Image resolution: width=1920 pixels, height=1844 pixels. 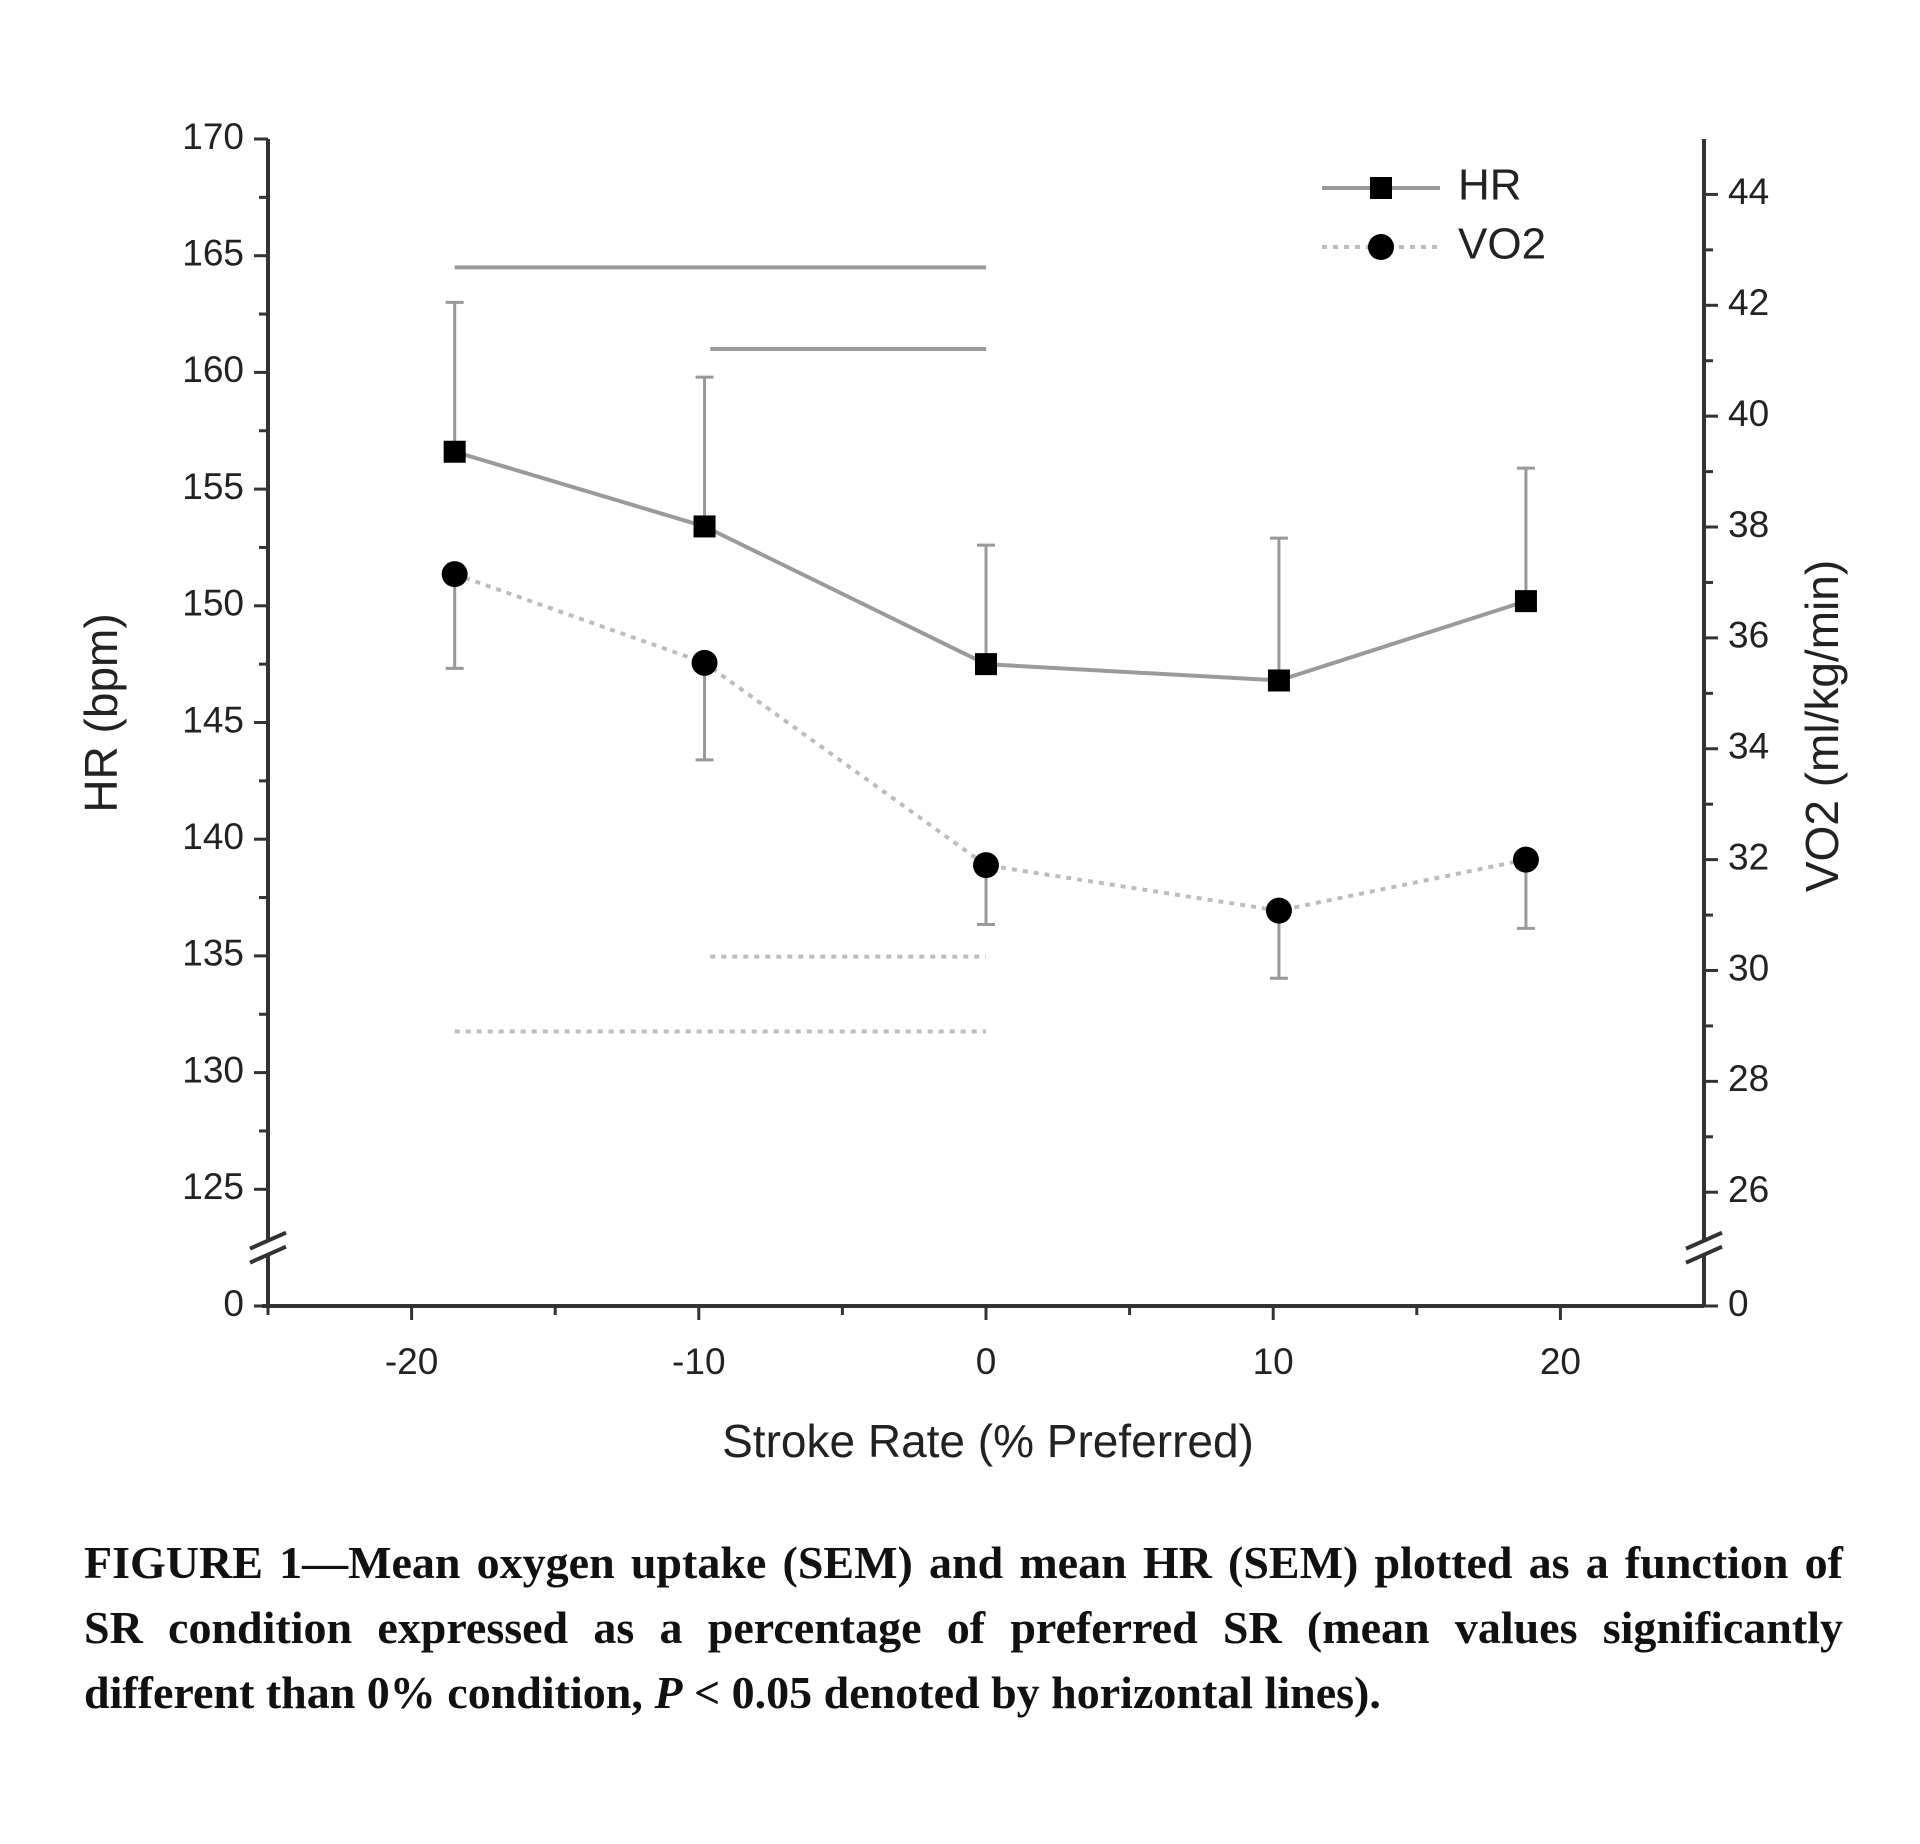 What do you see at coordinates (213, 719) in the screenshot?
I see `y-tick-label: 145` at bounding box center [213, 719].